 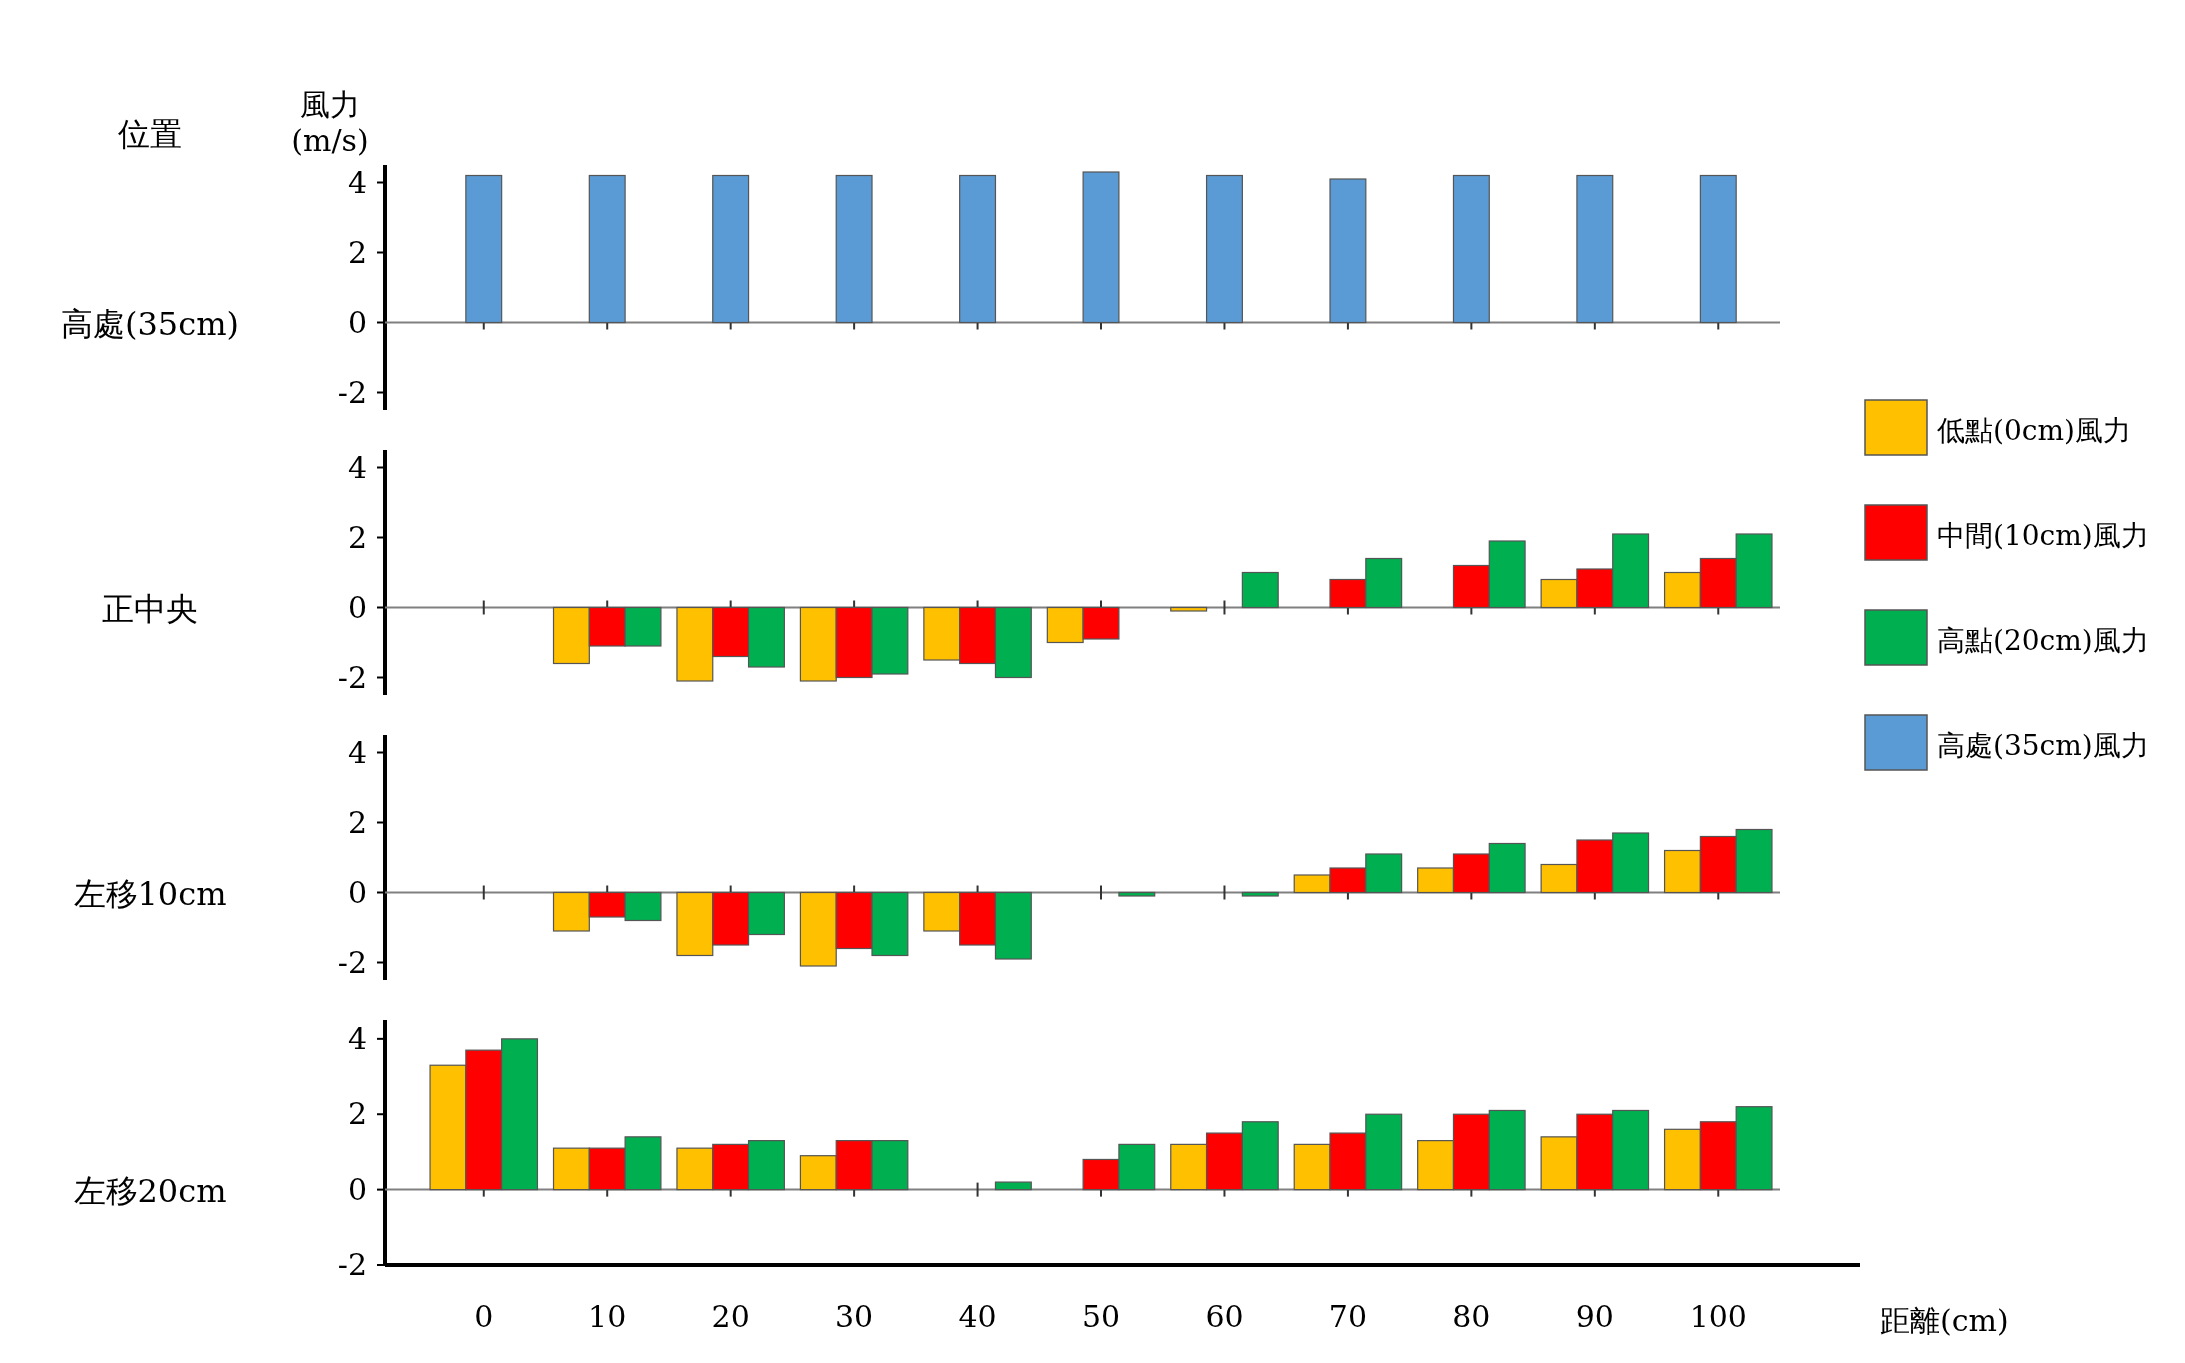 What do you see at coordinates (2043, 535) in the screenshot?
I see `legend-label: 中間(10cm)風力` at bounding box center [2043, 535].